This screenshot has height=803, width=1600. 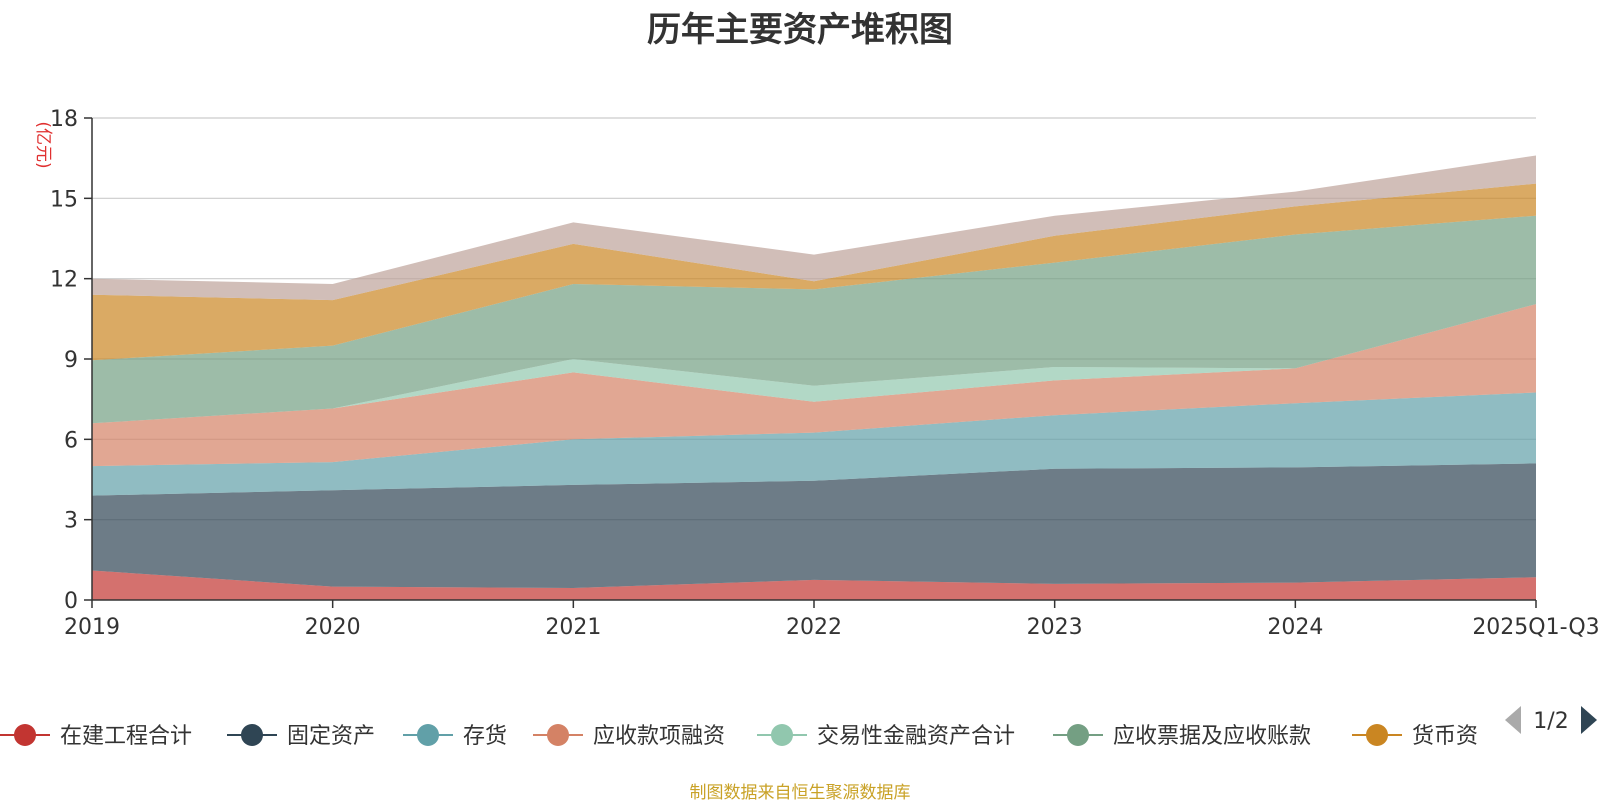 I want to click on y-ticks: 0 3 6 9 12 15 18, so click(x=71, y=360).